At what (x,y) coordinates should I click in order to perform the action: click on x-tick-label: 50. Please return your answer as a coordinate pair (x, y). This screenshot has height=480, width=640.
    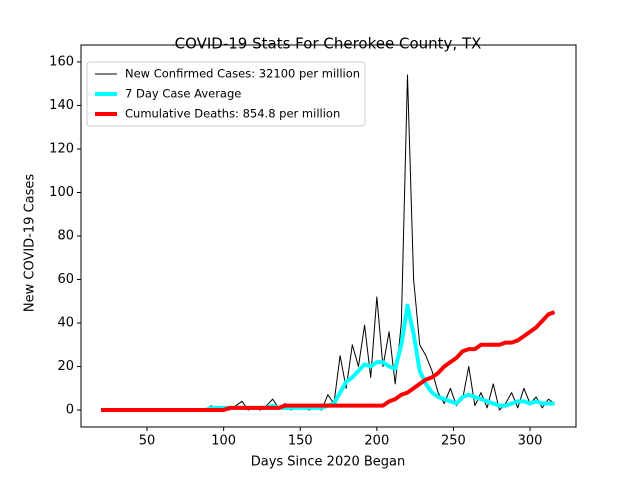
    Looking at the image, I should click on (147, 441).